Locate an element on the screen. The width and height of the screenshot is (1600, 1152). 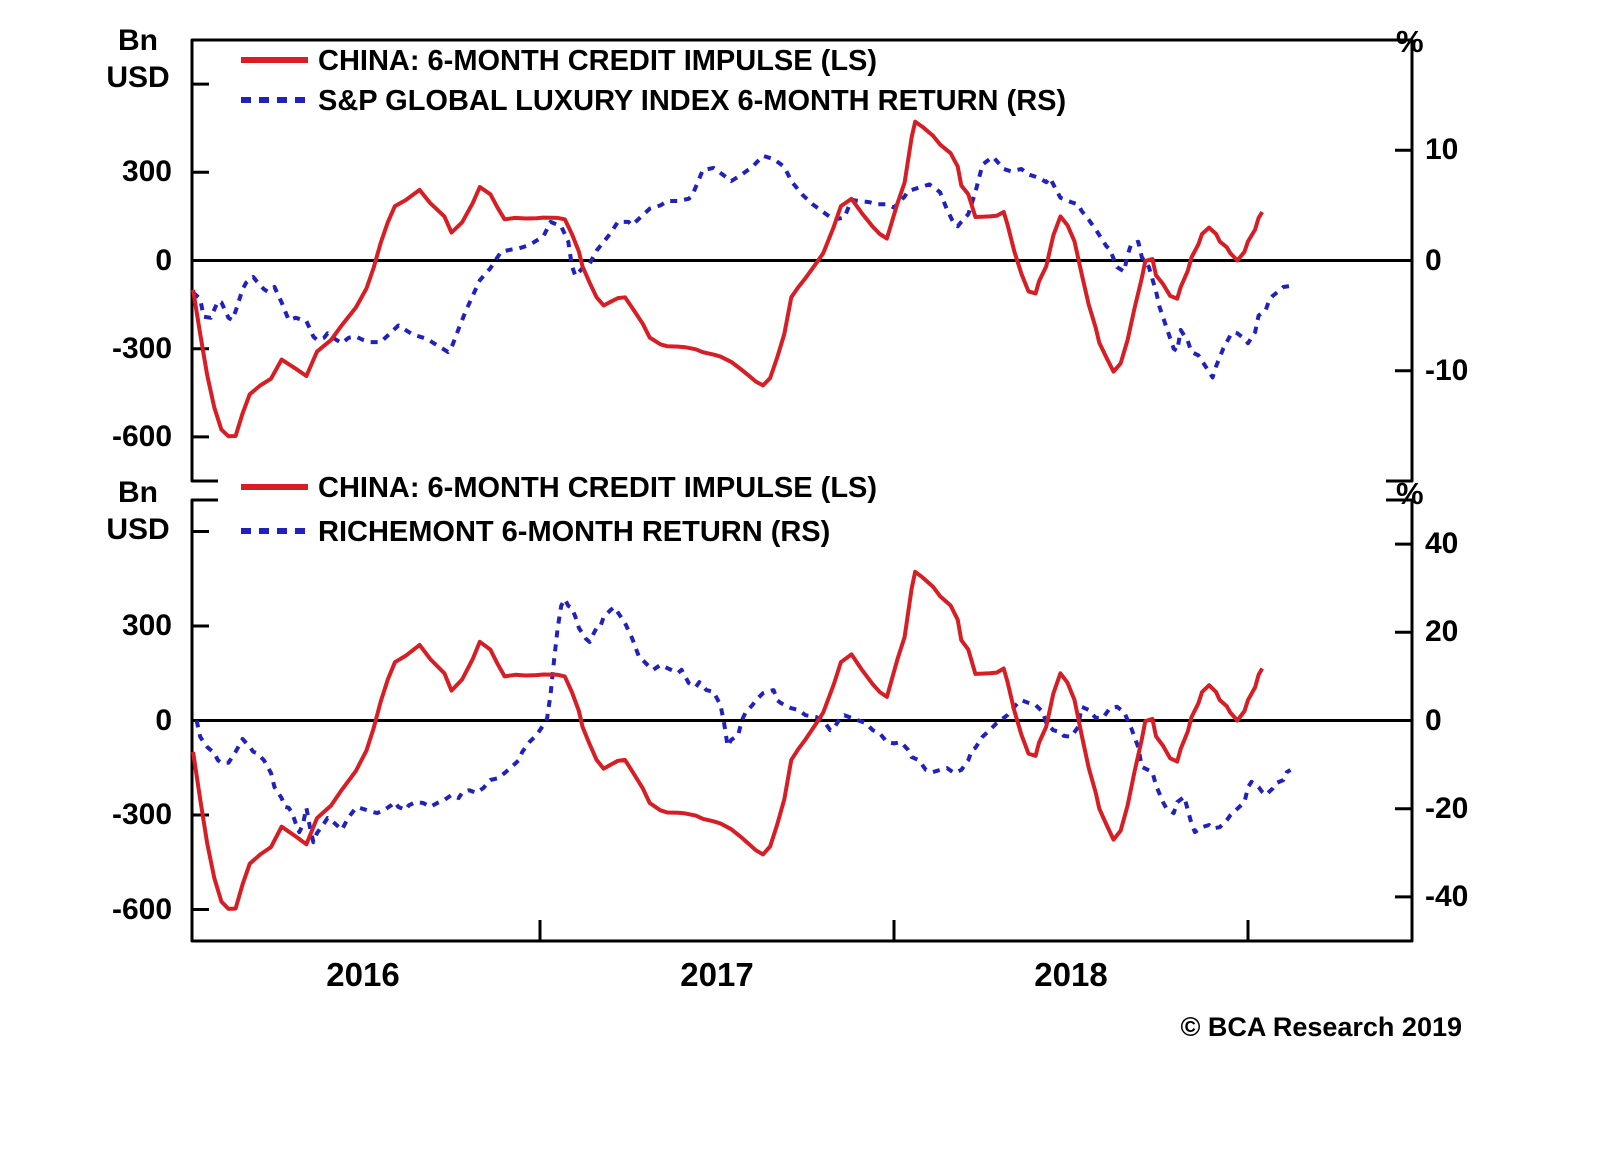
x-year-label-2017: 2017 is located at coordinates (717, 974).